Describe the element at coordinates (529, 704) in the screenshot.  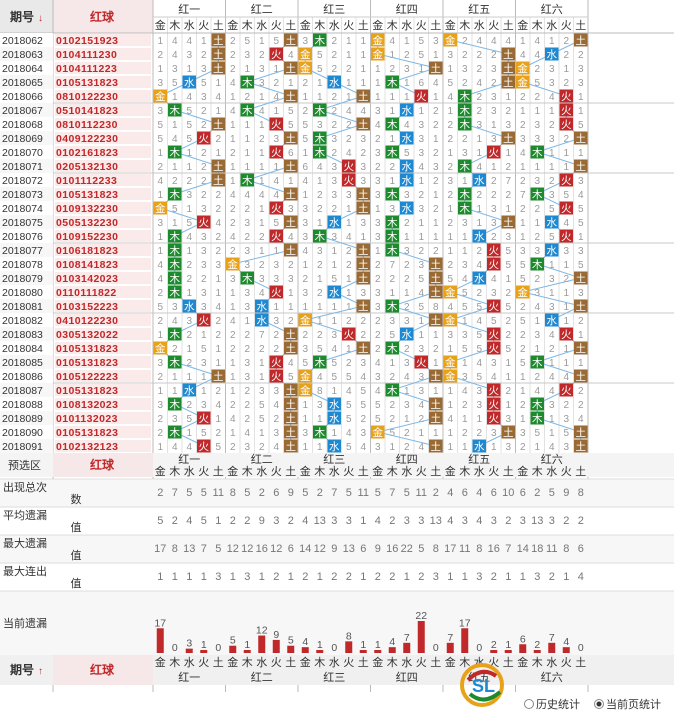
I see `radio-icon` at that location.